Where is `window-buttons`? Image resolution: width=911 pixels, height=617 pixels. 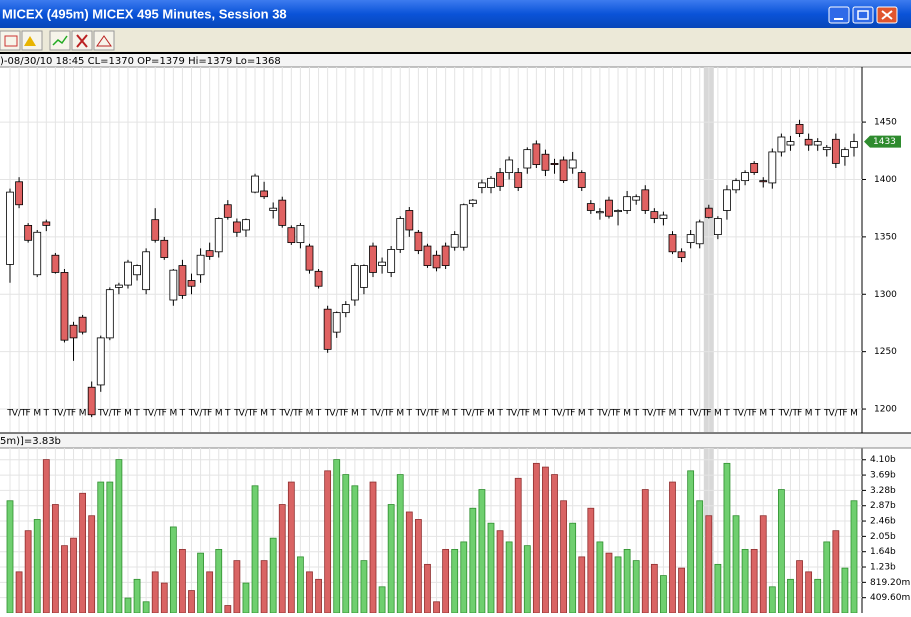 window-buttons is located at coordinates (863, 15).